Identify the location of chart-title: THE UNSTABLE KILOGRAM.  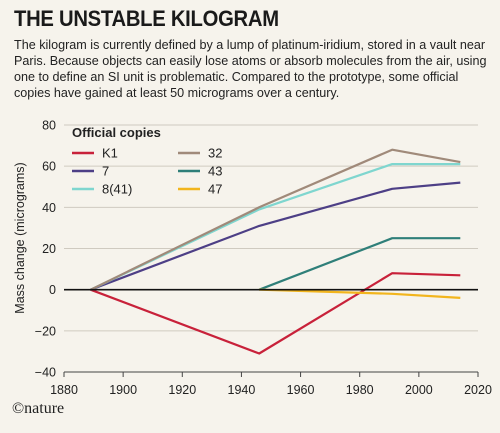
(146, 18).